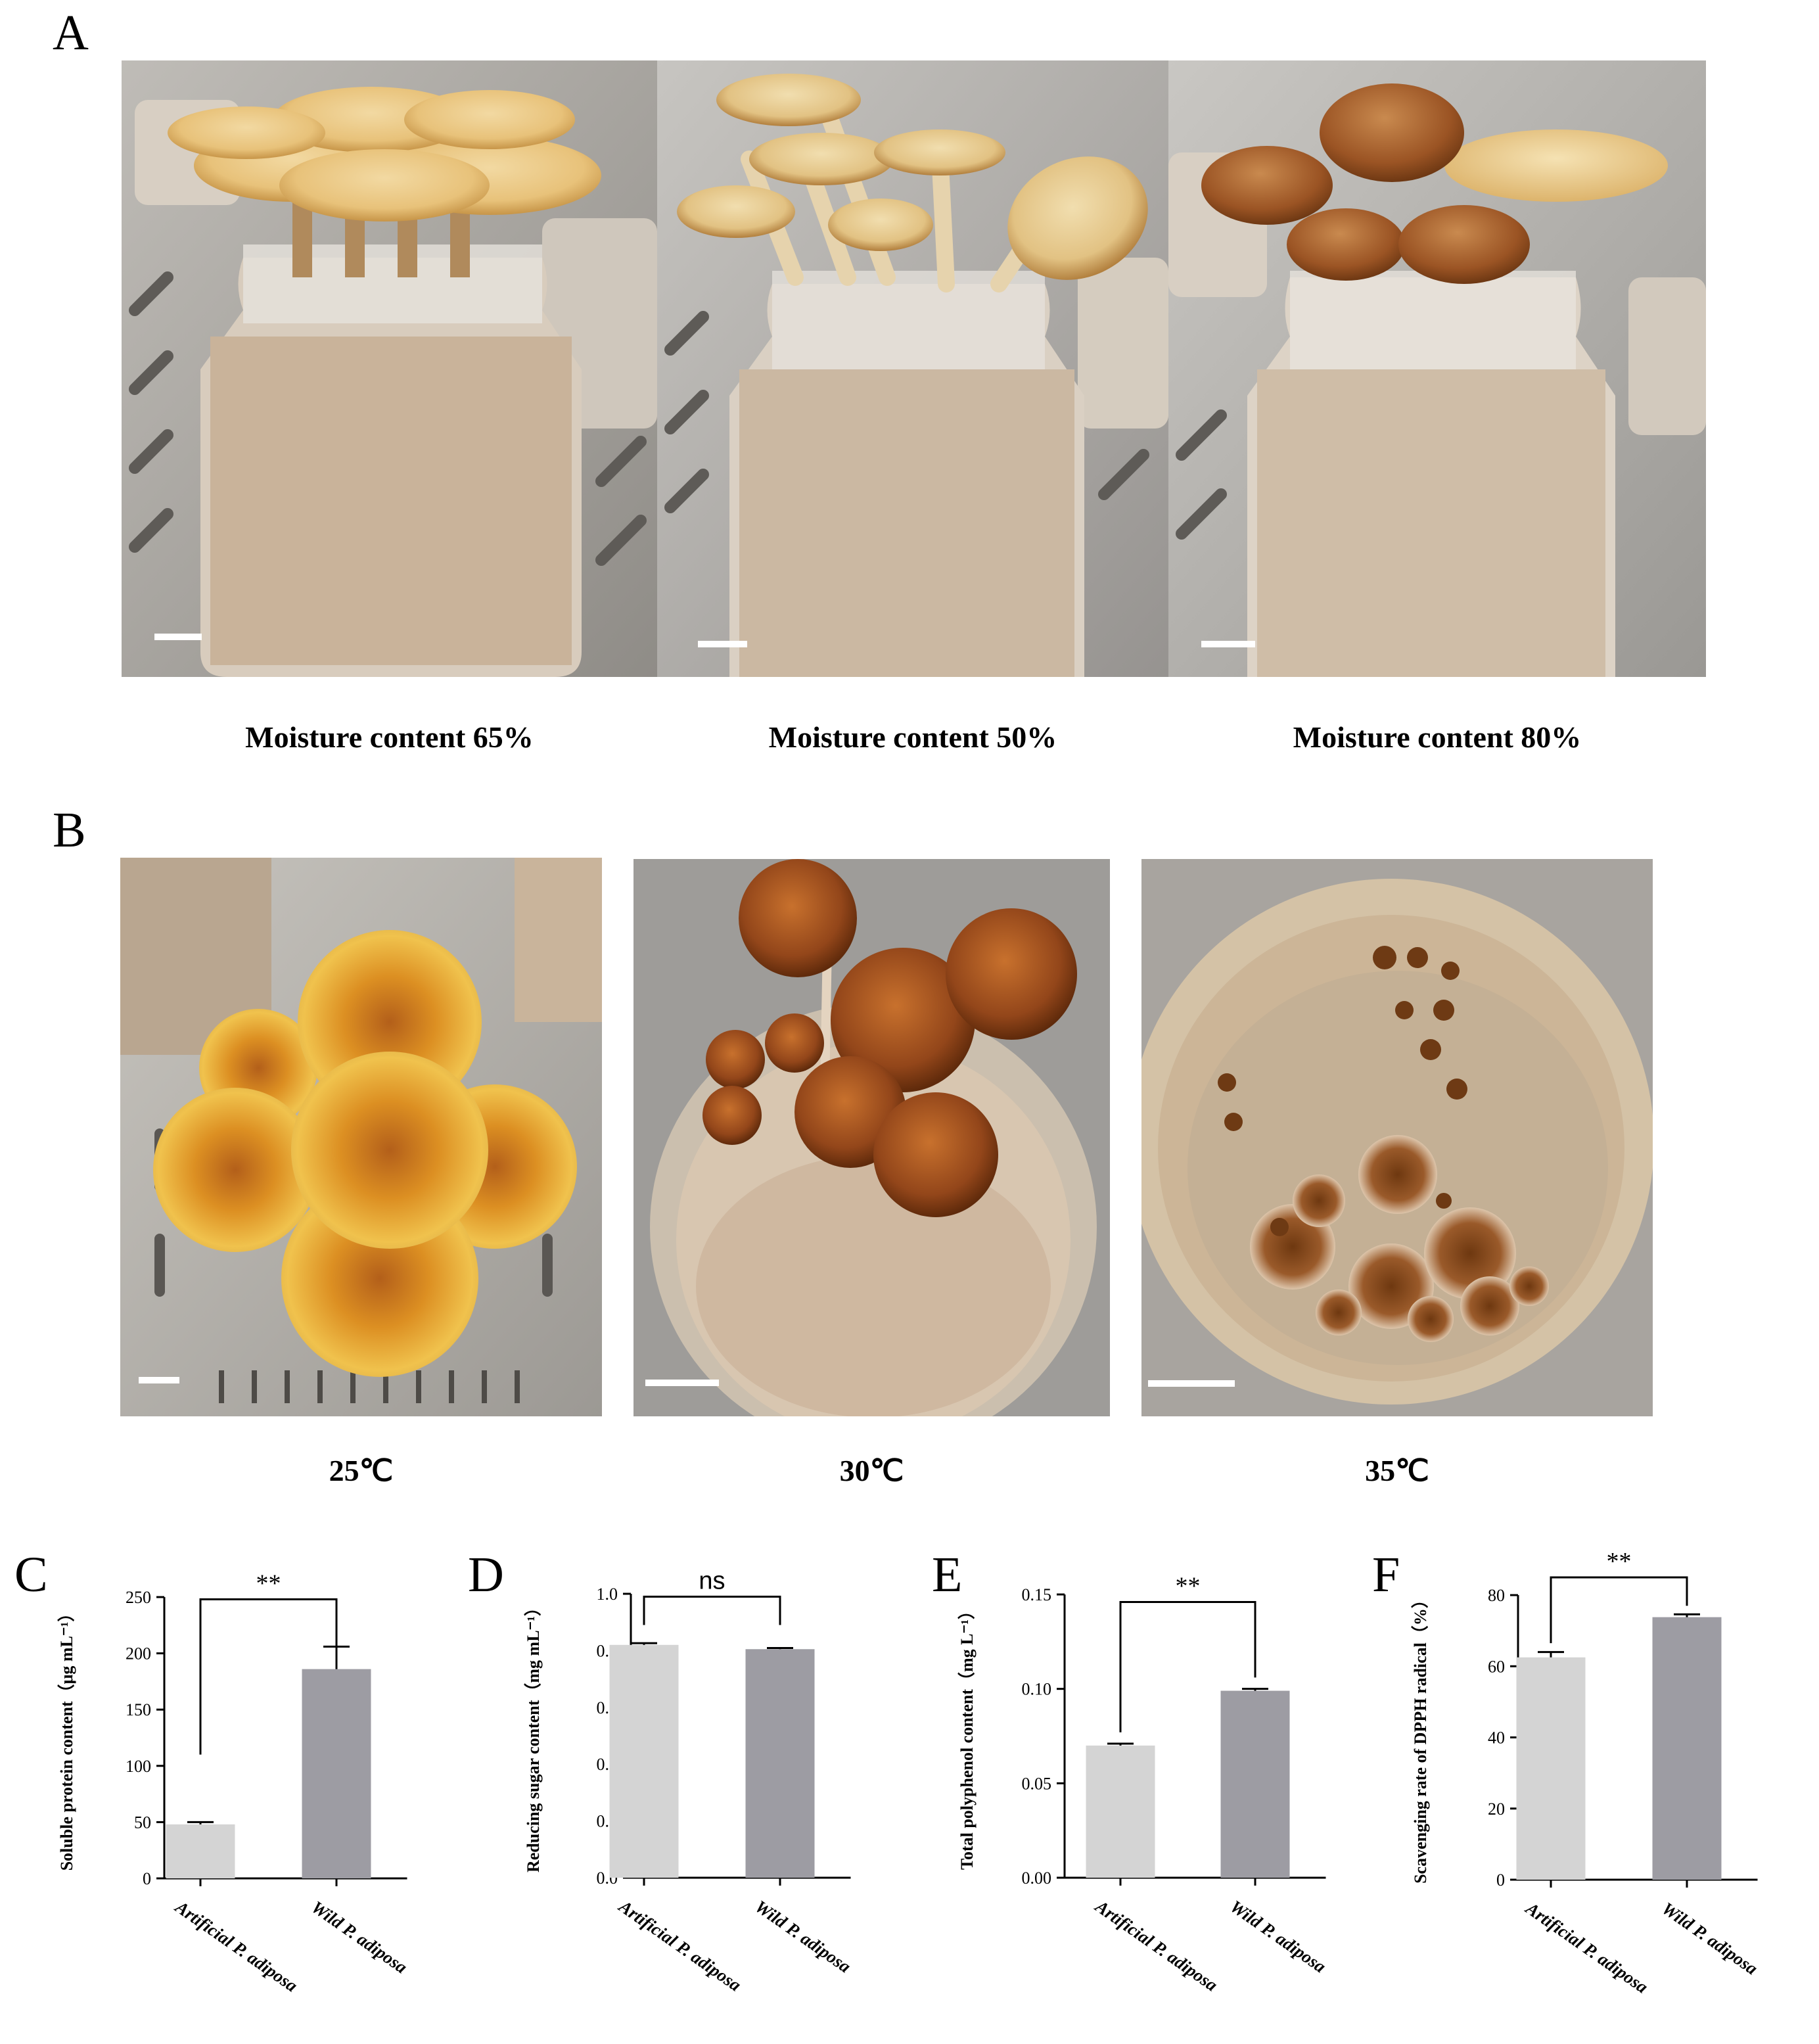 The height and width of the screenshot is (2044, 1819). Describe the element at coordinates (142, 1823) in the screenshot. I see `y-tick-label: 50` at that location.